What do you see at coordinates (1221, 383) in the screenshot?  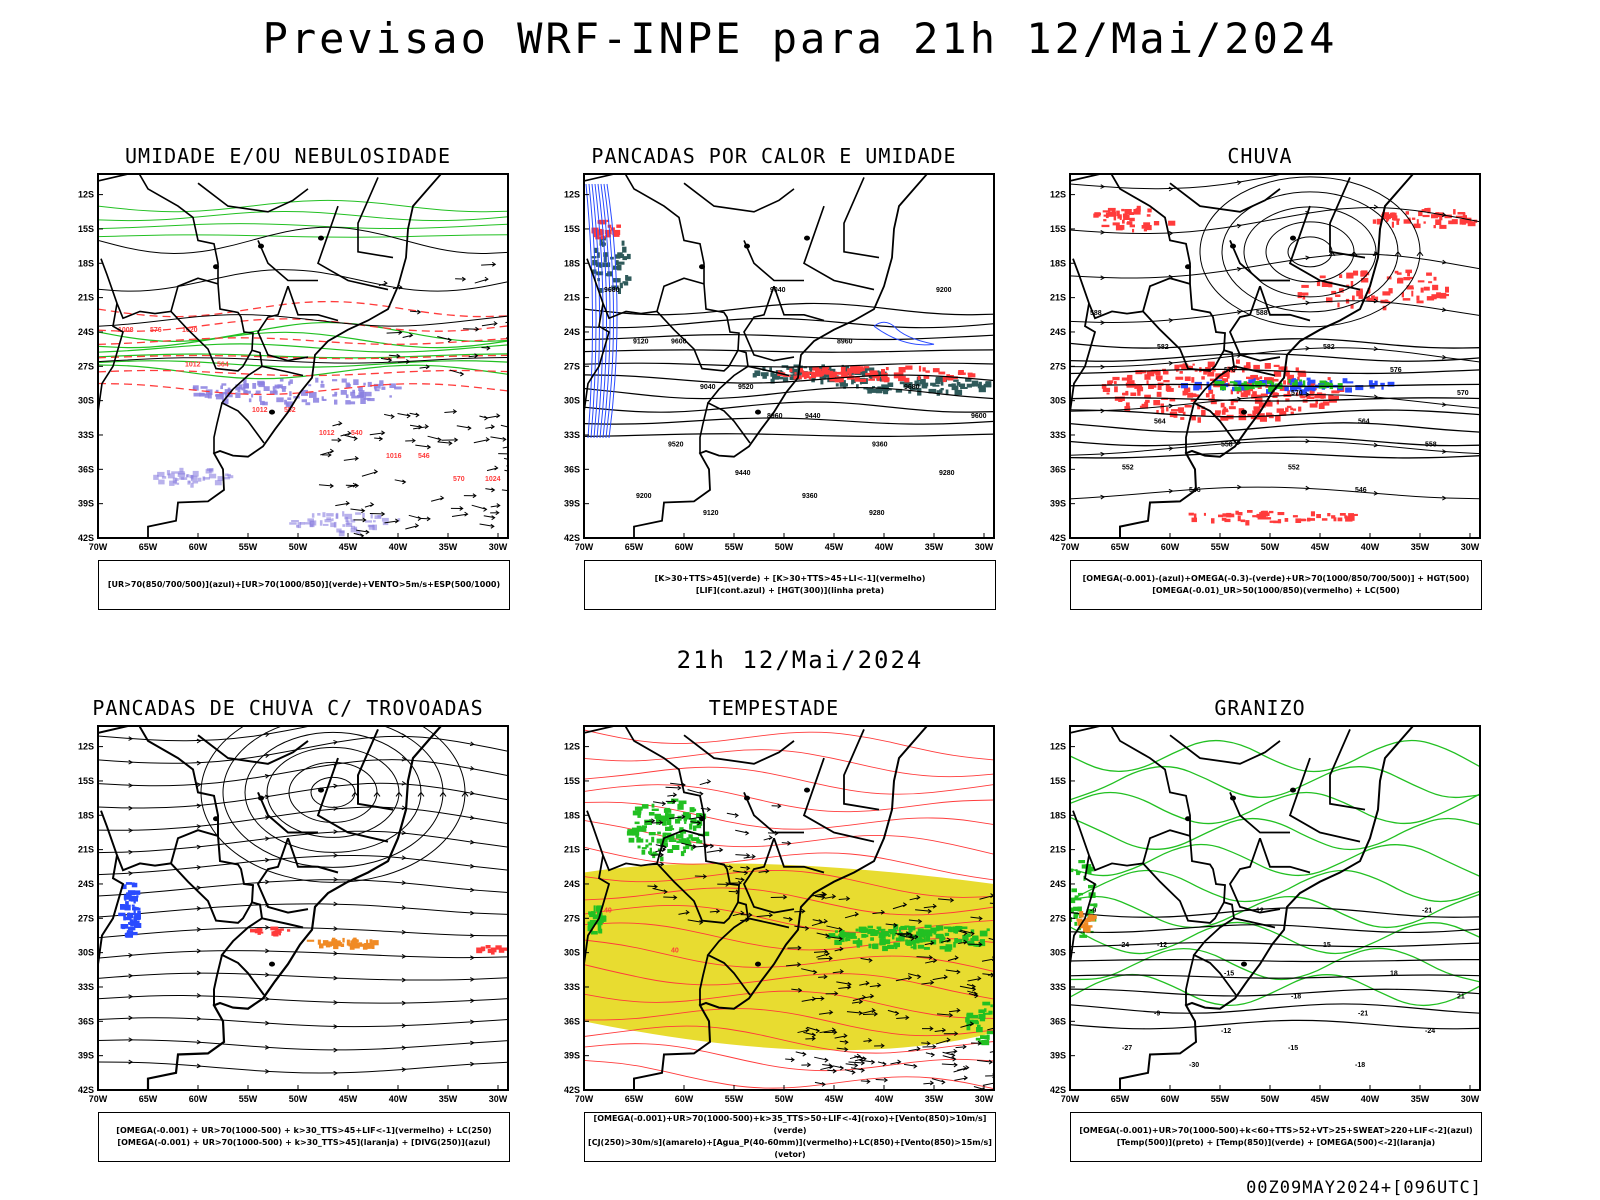 I see `omega-area-green` at bounding box center [1221, 383].